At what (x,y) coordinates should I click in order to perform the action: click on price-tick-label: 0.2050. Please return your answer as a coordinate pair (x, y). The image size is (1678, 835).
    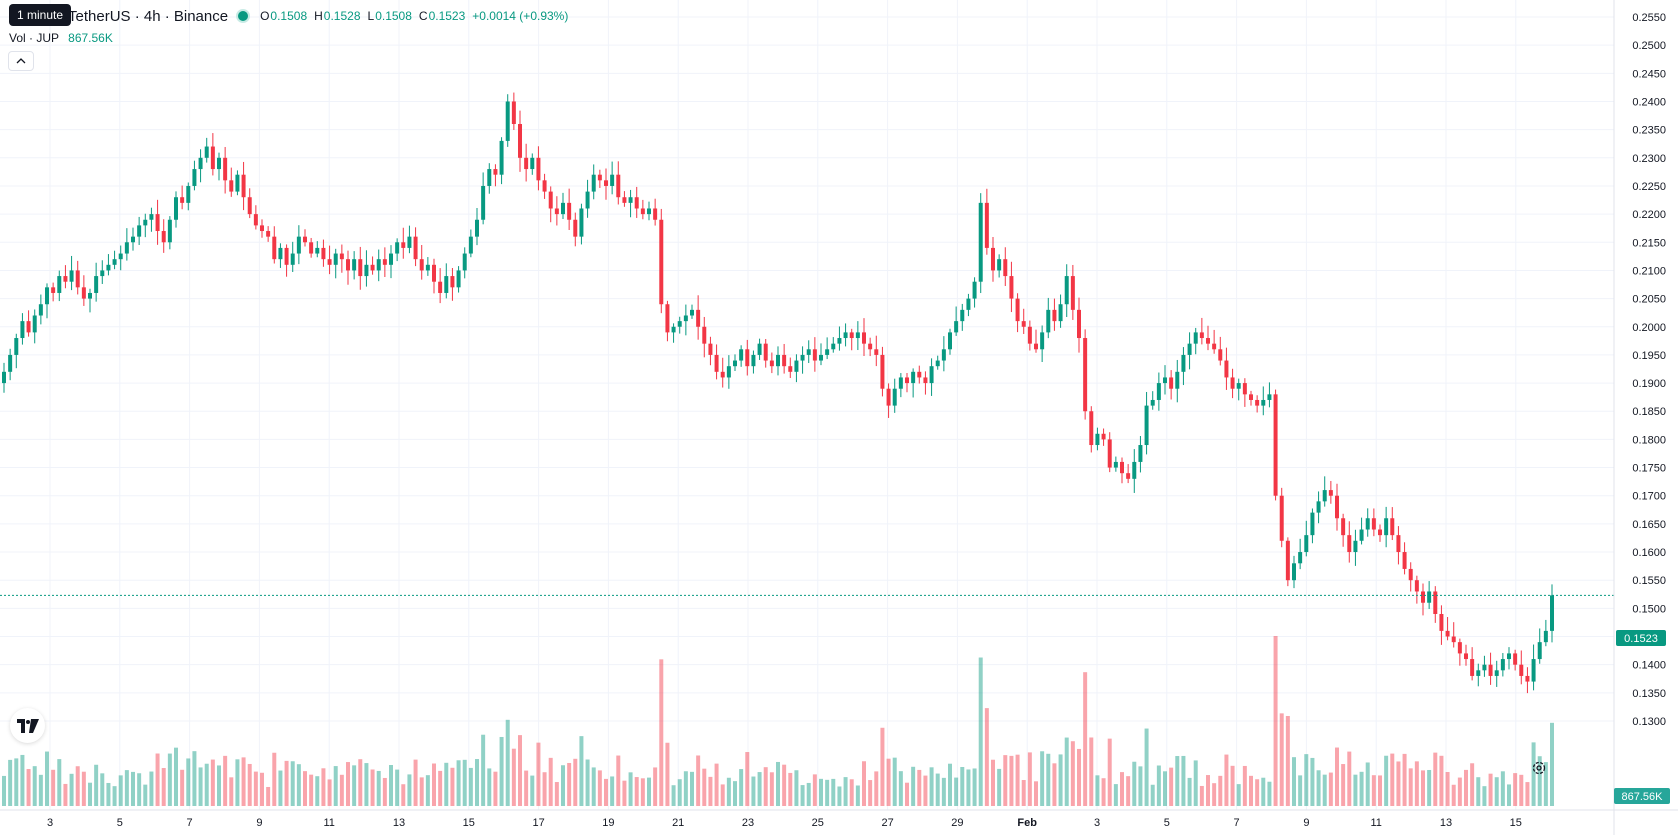
    Looking at the image, I should click on (1649, 300).